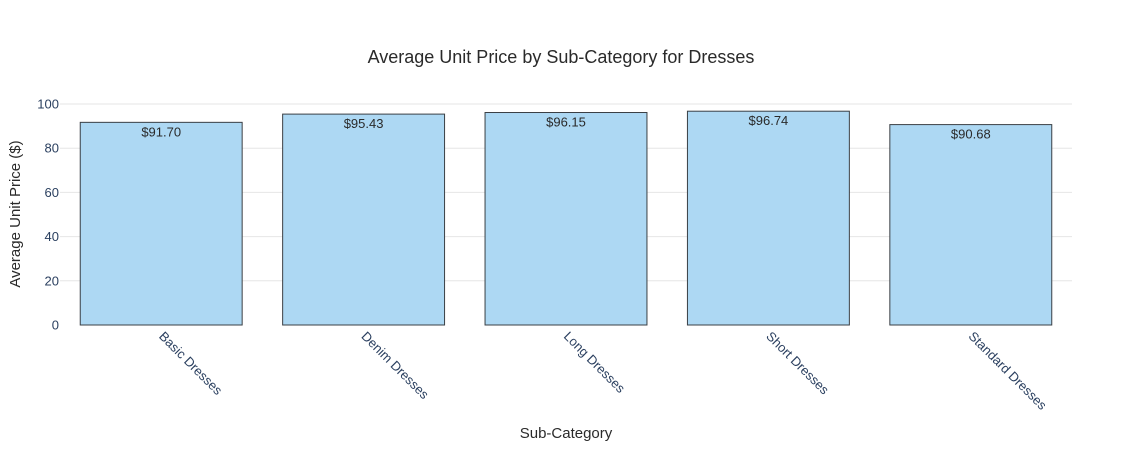 The image size is (1122, 455). What do you see at coordinates (364, 219) in the screenshot?
I see `bar-denim-dresses` at bounding box center [364, 219].